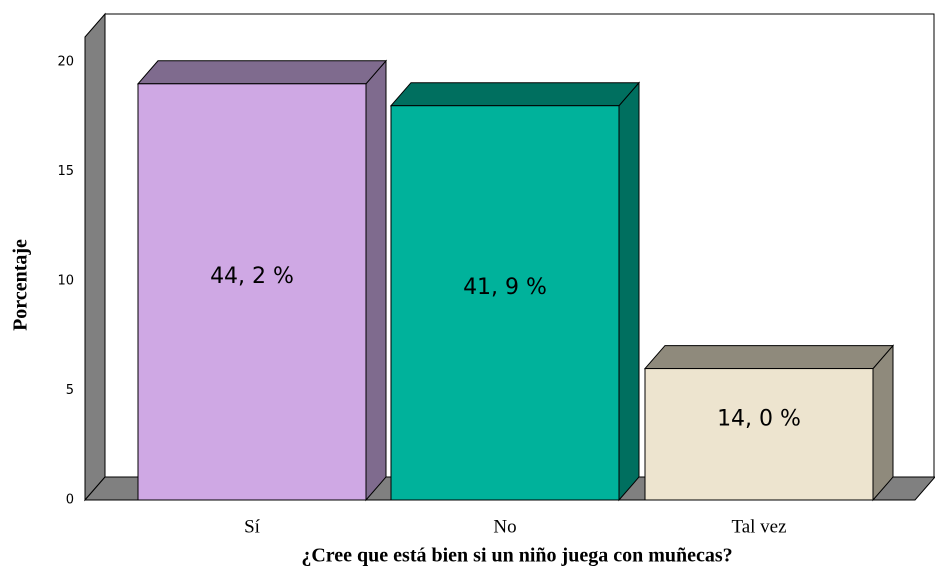 The image size is (935, 577). Describe the element at coordinates (70, 500) in the screenshot. I see `y-tick-label: 0` at that location.